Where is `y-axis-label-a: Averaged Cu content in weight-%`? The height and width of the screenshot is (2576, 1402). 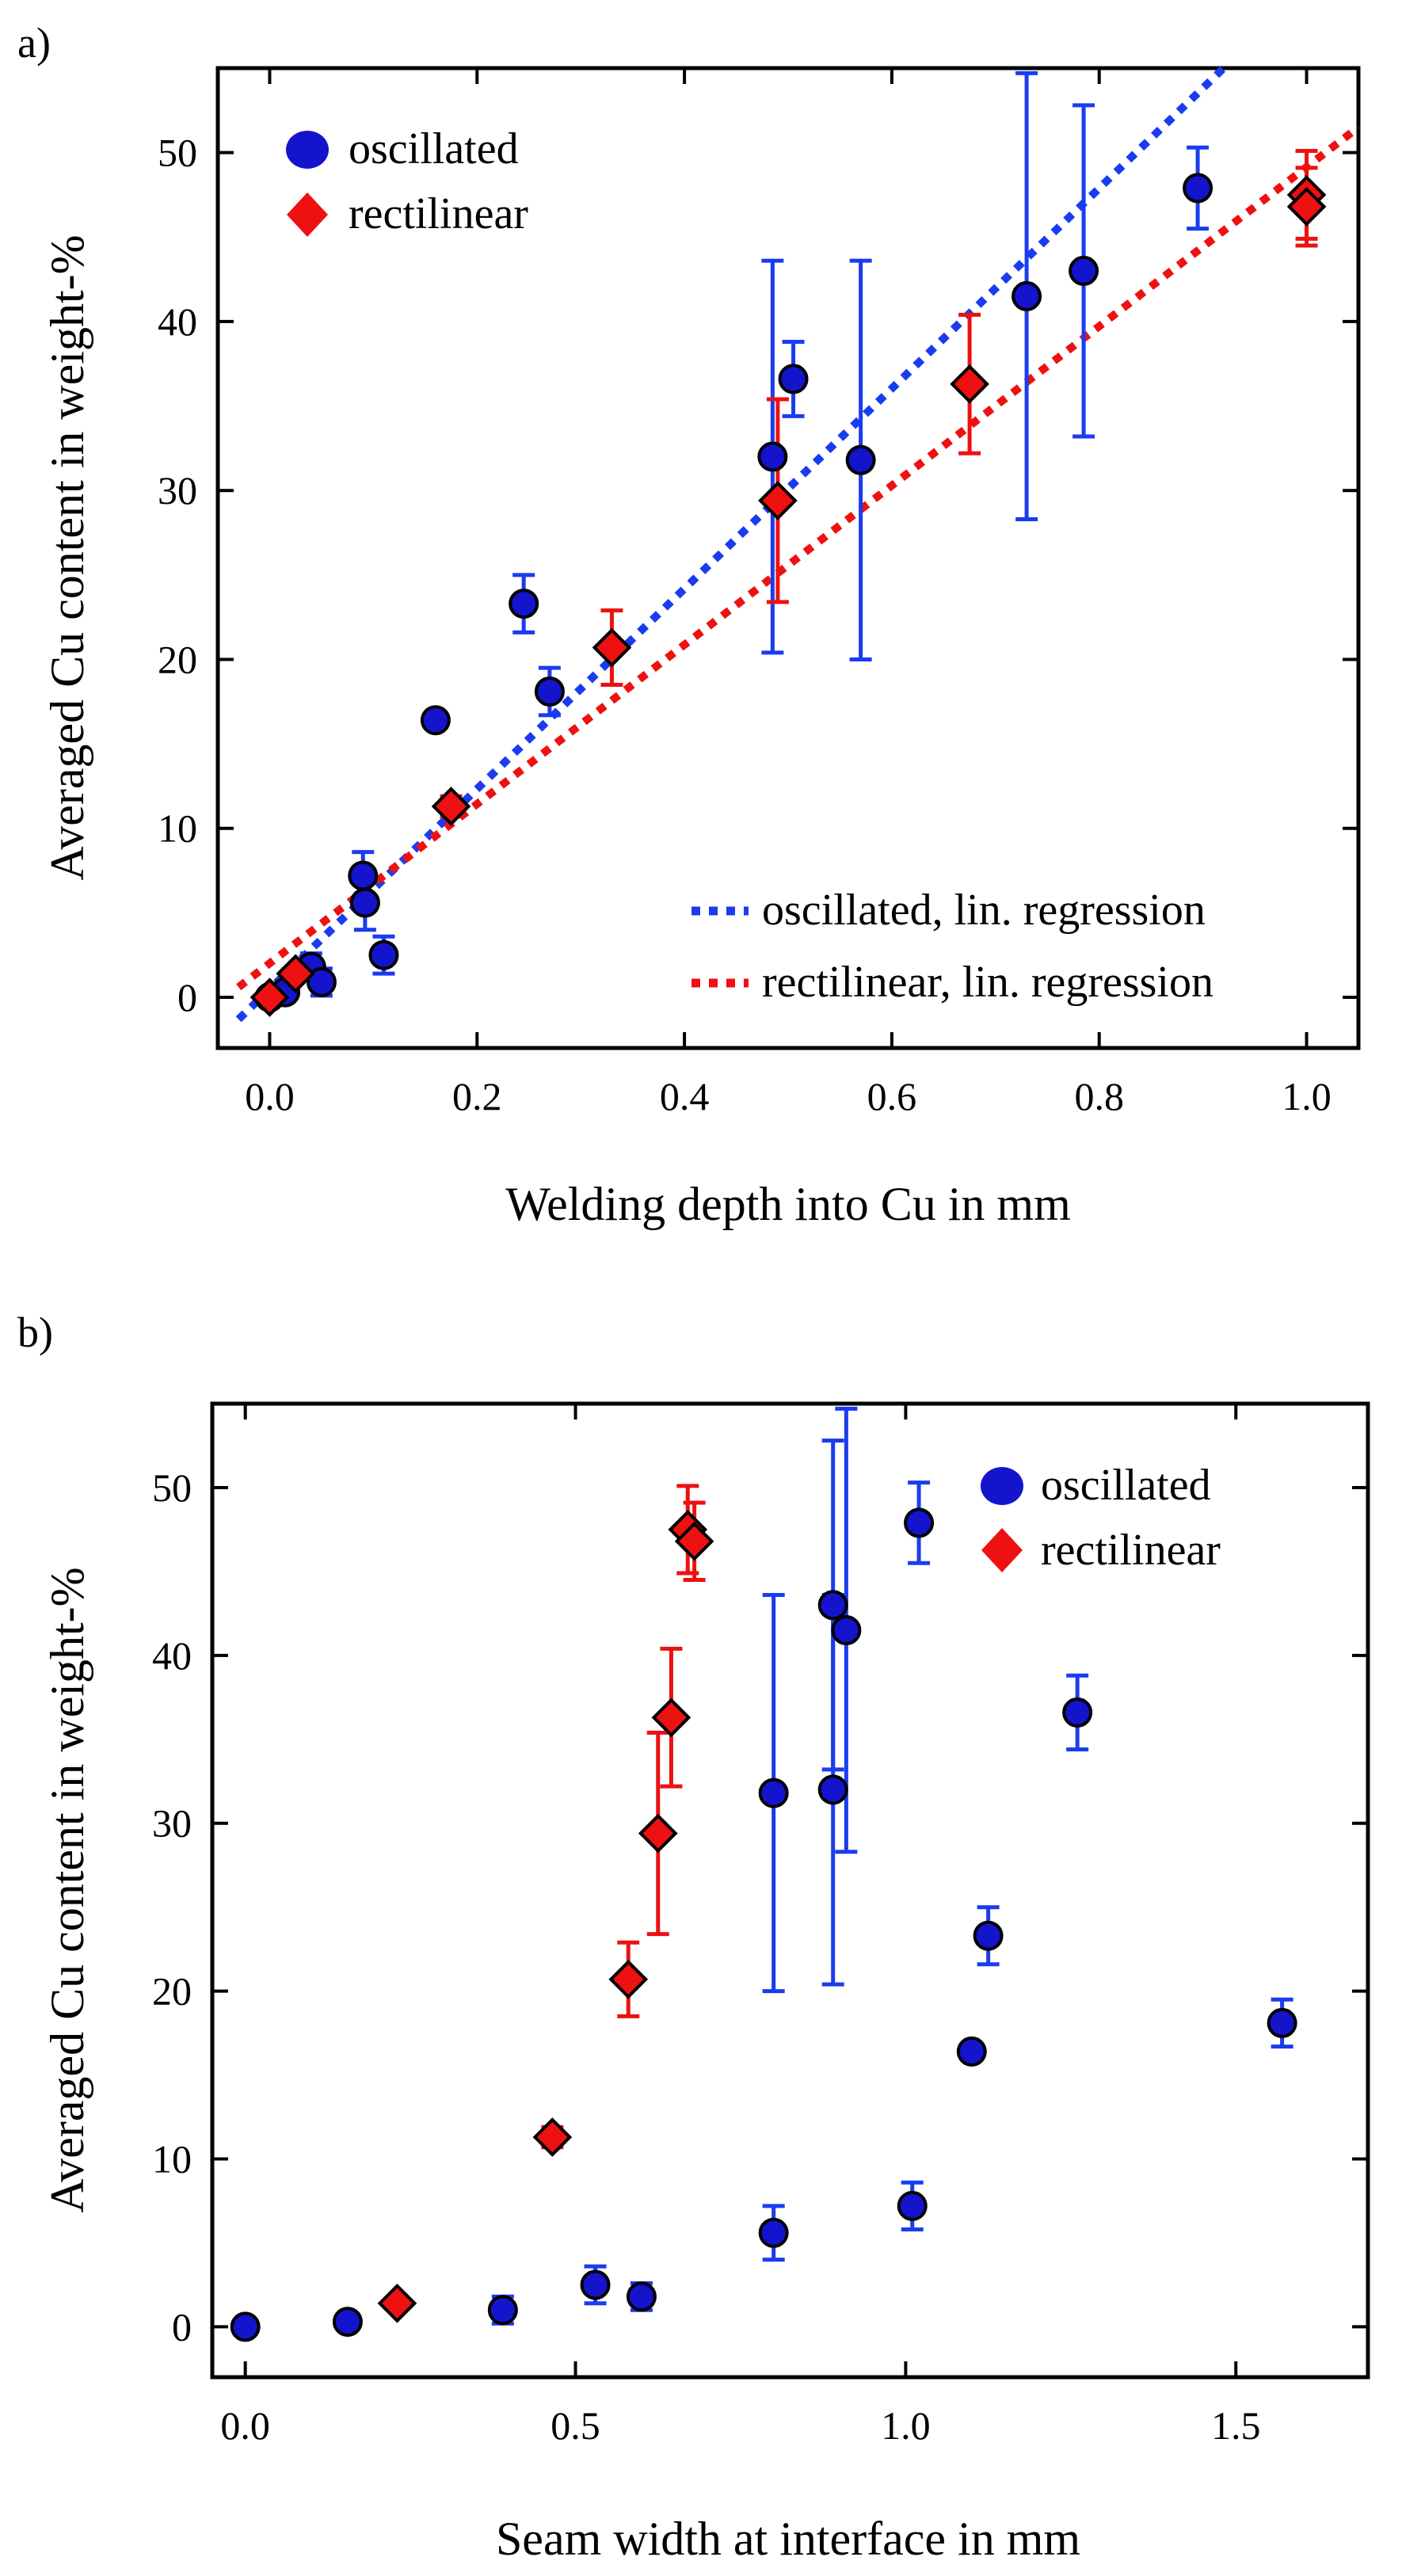 y-axis-label-a: Averaged Cu content in weight-% is located at coordinates (67, 557).